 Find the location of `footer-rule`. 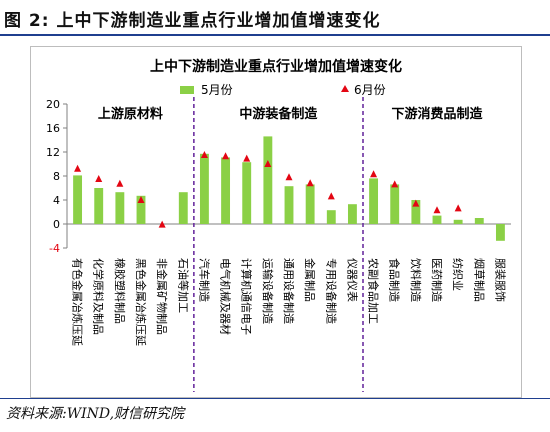

footer-rule is located at coordinates (275, 398).